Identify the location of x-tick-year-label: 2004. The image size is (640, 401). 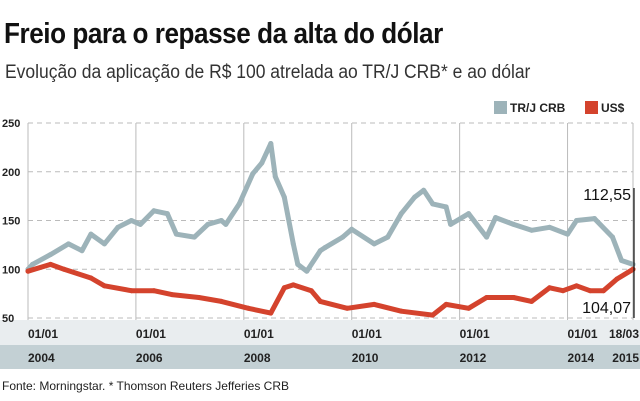
(41, 358).